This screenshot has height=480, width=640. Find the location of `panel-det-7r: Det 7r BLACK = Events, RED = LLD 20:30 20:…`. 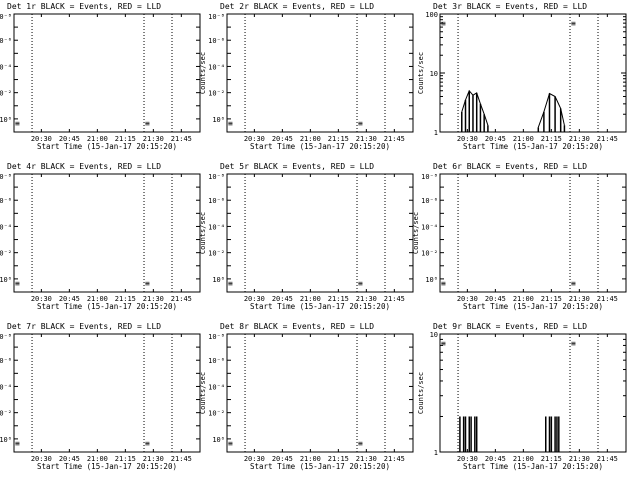

panel-det-7r: Det 7r BLACK = Events, RED = LLD 20:30 20:… is located at coordinates (100, 396).